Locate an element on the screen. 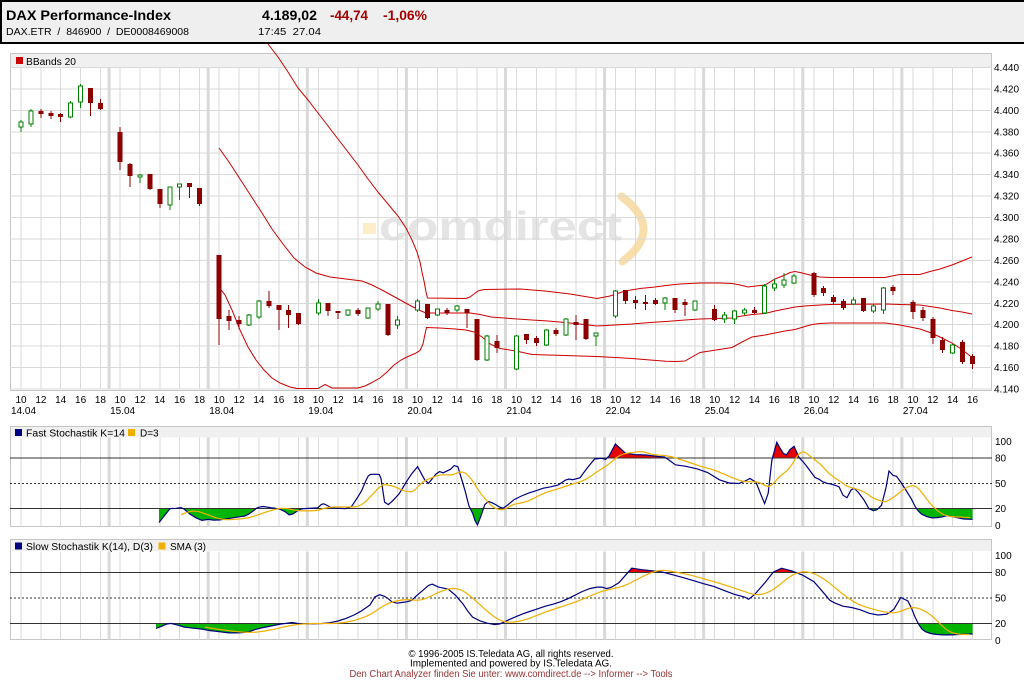 This screenshot has height=684, width=1024. svg-text: 4.180 is located at coordinates (1006, 347).